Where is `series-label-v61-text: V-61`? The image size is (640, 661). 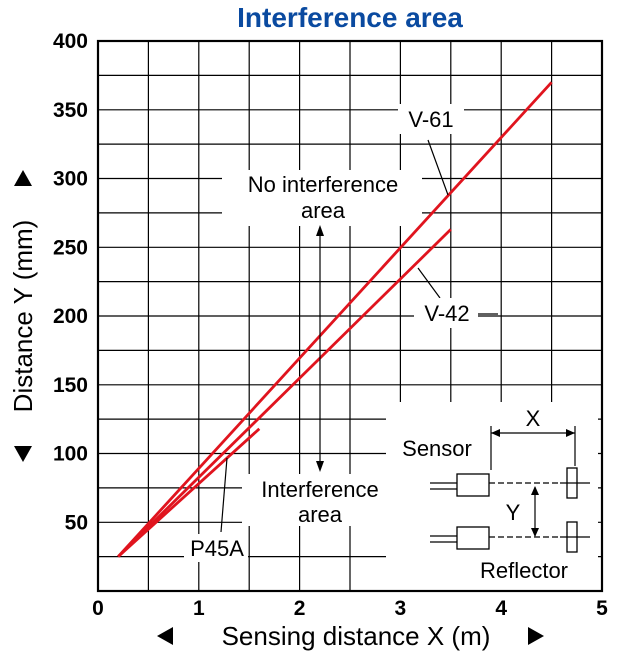
series-label-v61-text: V-61 is located at coordinates (430, 119).